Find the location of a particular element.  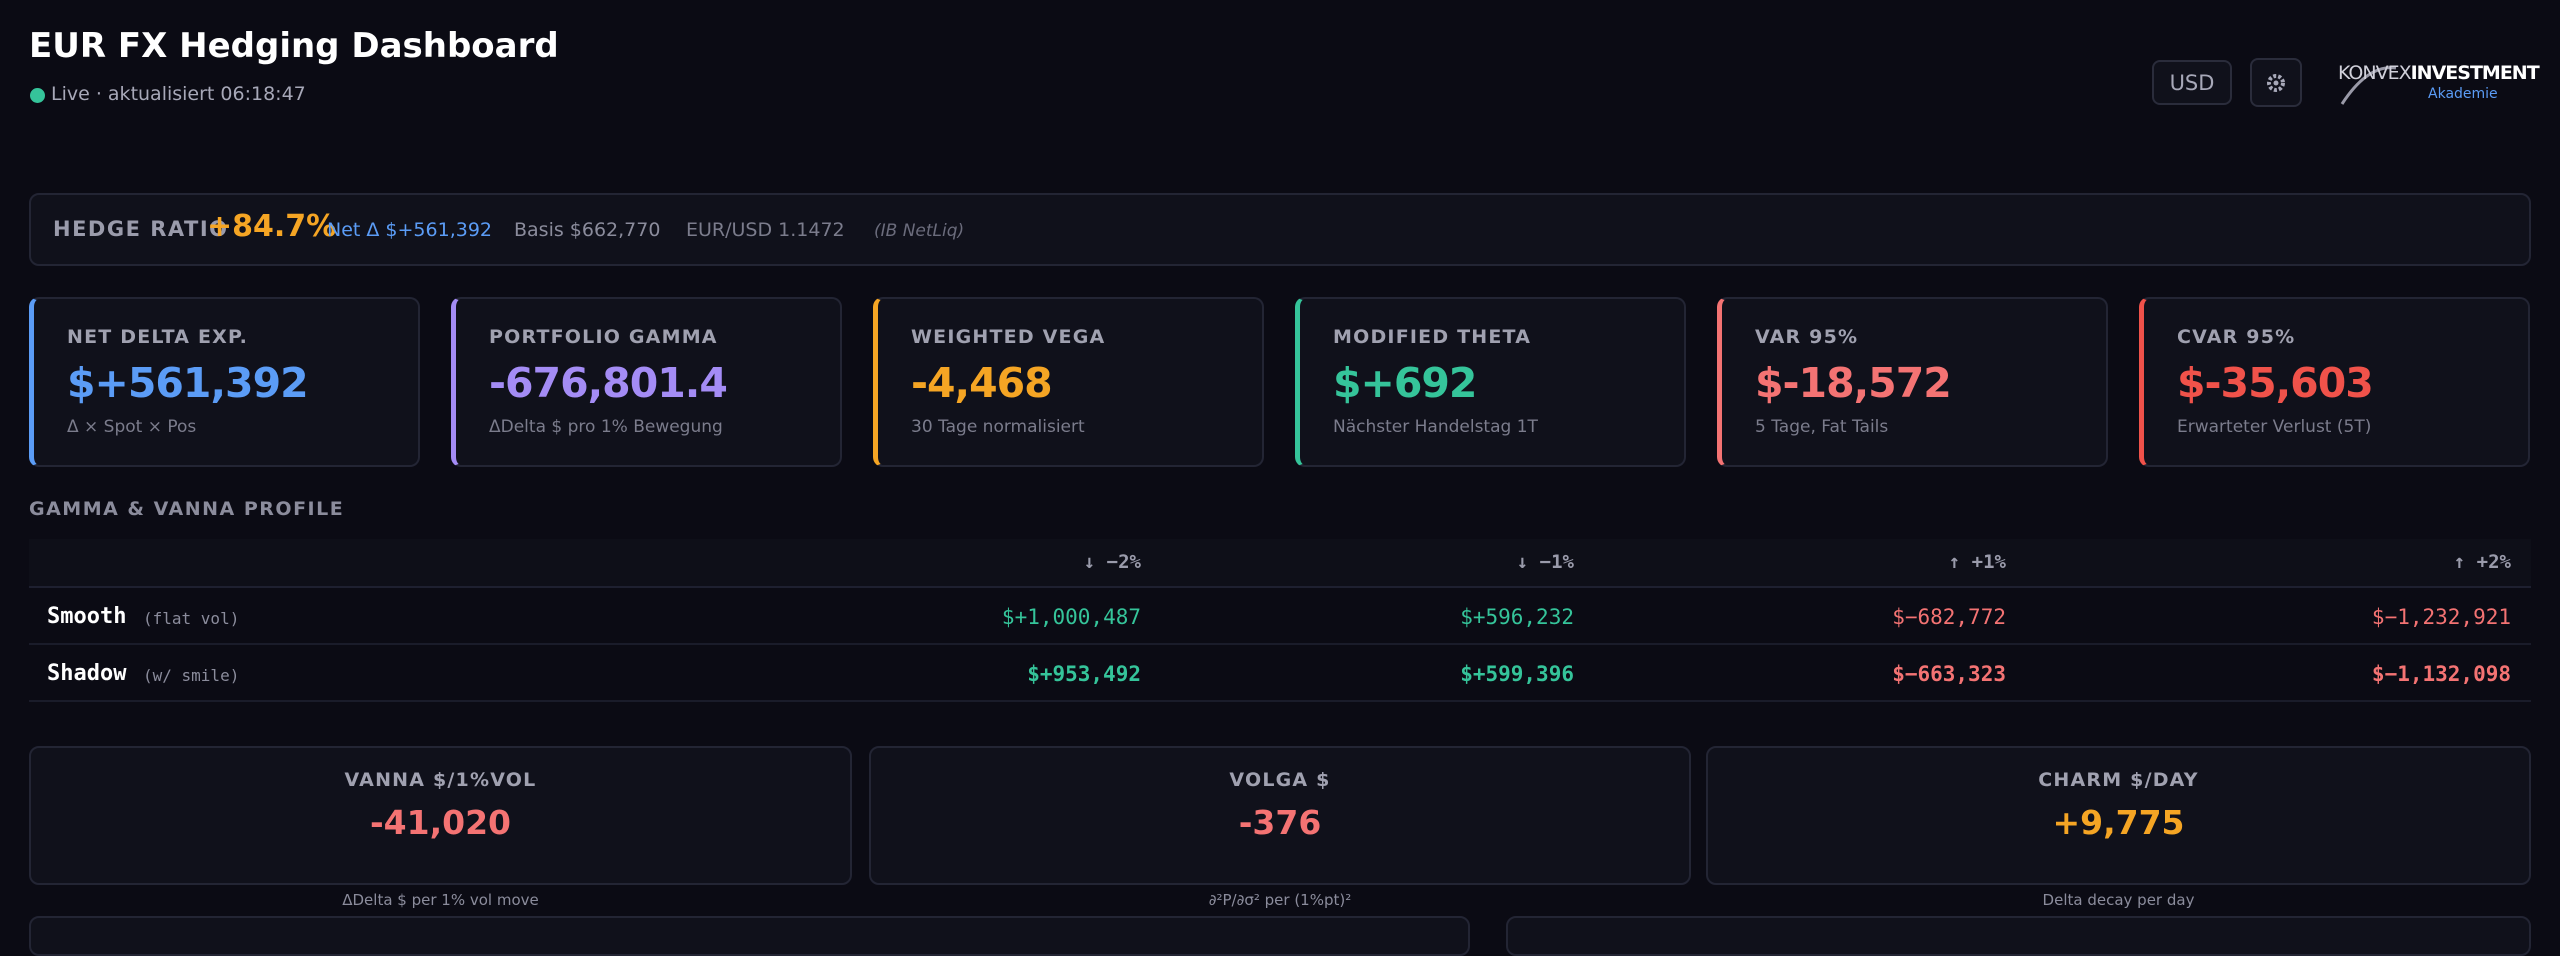

greek-card: VANNA $/1%VOL -41,020 is located at coordinates (440, 815).